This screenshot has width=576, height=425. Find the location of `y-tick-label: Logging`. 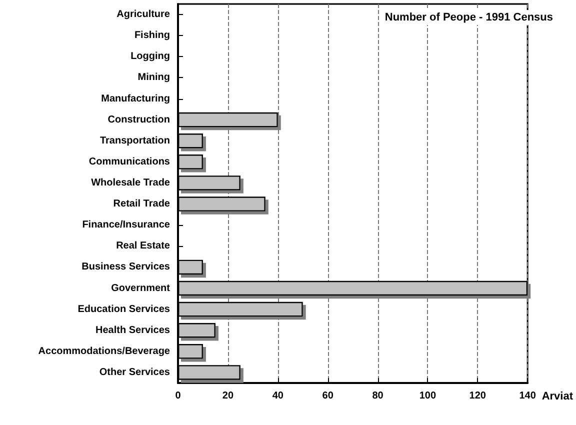

y-tick-label: Logging is located at coordinates (150, 56).